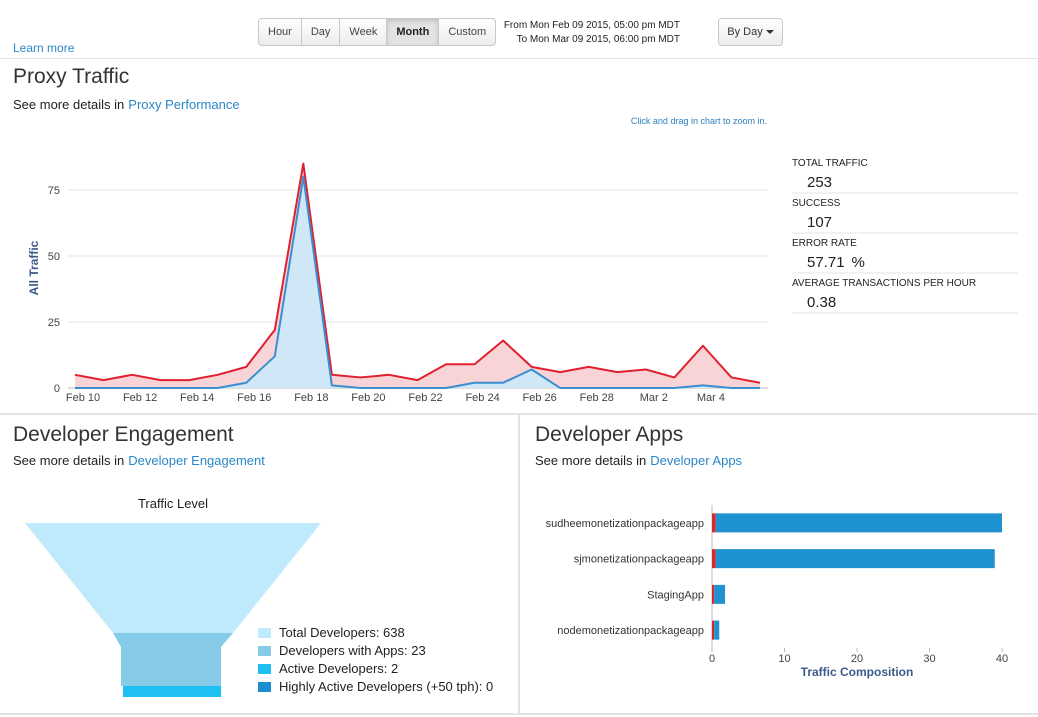 This screenshot has width=1038, height=717. Describe the element at coordinates (824, 243) in the screenshot. I see `stat-label: ERROR RATE` at that location.